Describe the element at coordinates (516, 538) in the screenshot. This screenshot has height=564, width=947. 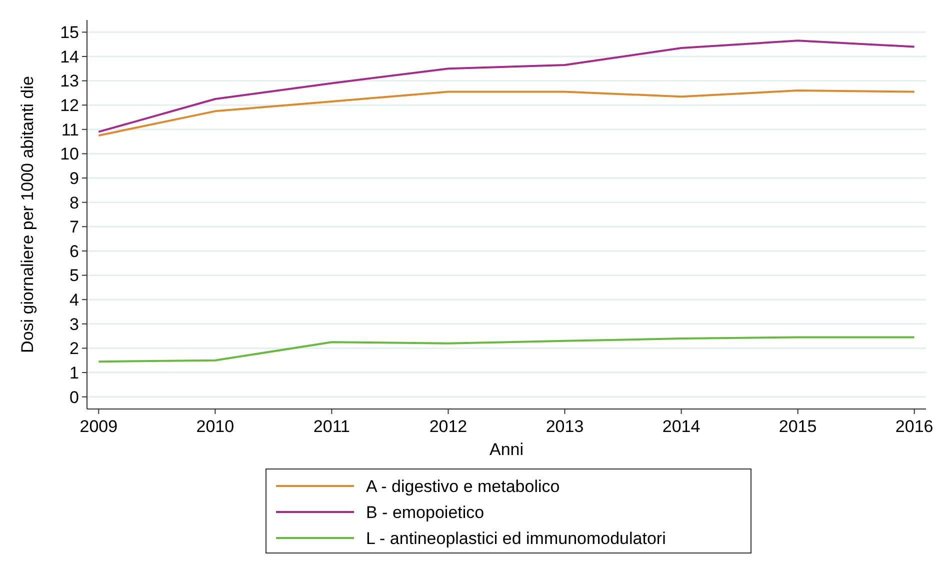
I see `legend-label: L - antineoplastici ed immunomodulatori` at that location.